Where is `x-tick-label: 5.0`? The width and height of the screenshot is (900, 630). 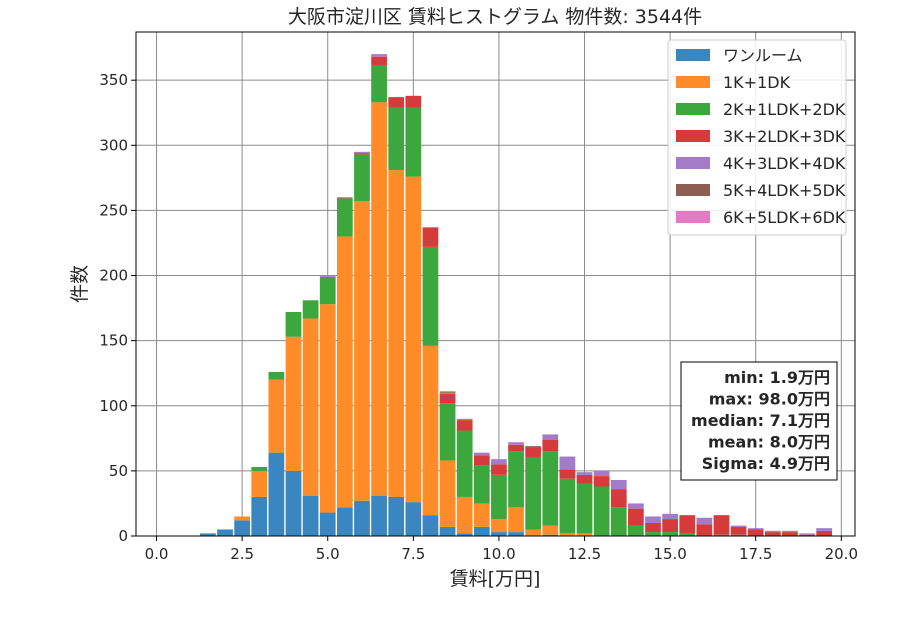
x-tick-label: 5.0 is located at coordinates (328, 554).